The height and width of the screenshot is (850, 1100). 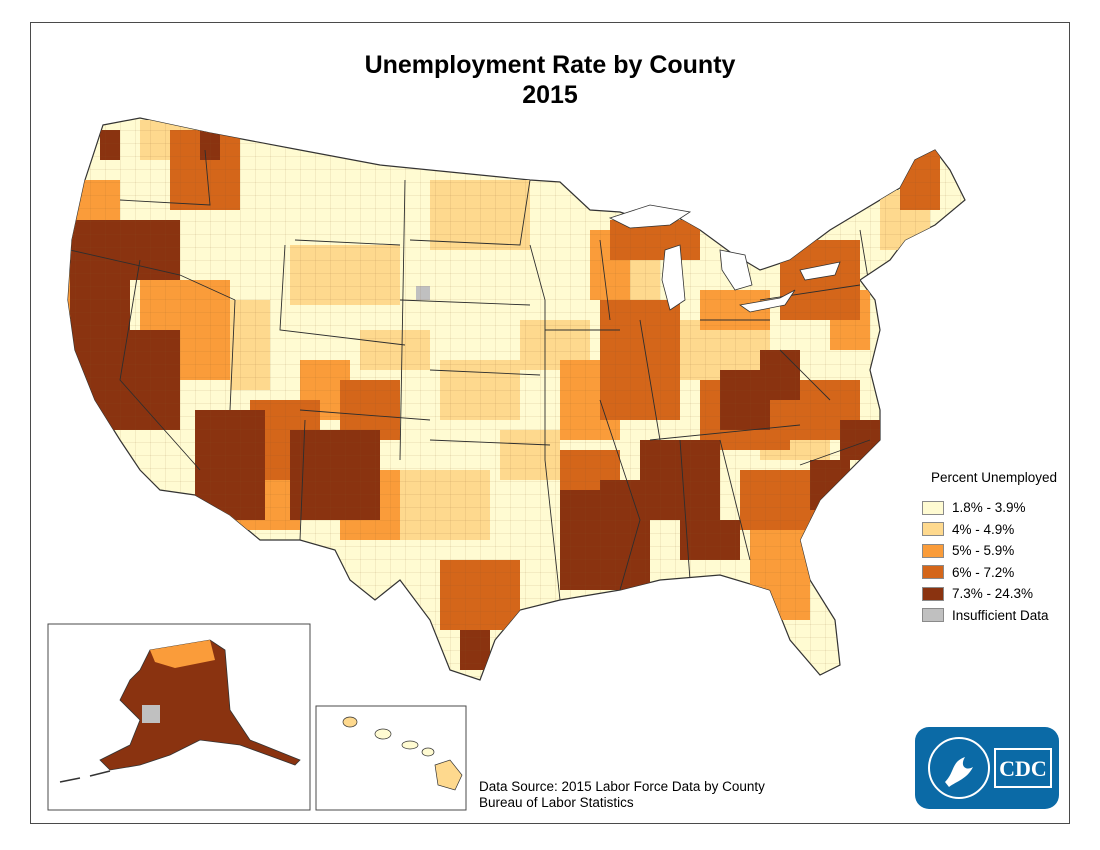 I want to click on legend-item: 6% - 7.2%, so click(x=997, y=573).